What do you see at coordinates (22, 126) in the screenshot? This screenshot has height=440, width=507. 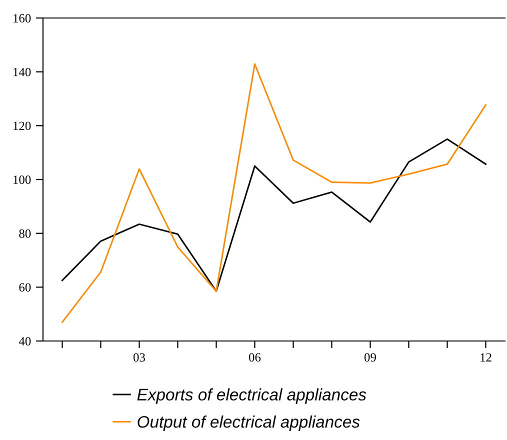 I see `y-tick-label: 120` at bounding box center [22, 126].